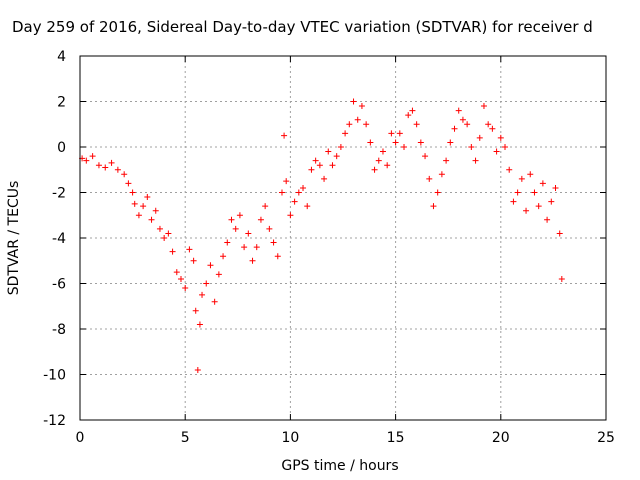 The image size is (640, 480). I want to click on y-tick-label: -6, so click(59, 285).